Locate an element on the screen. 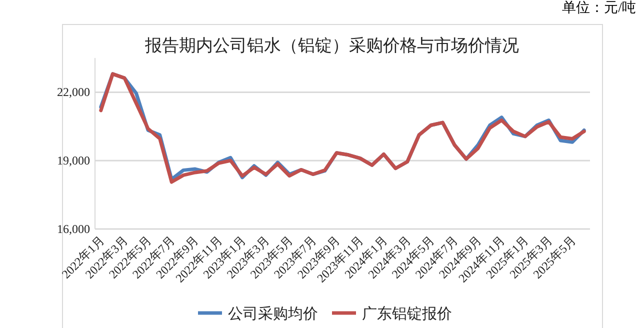  legend-label: 公司采购均价 is located at coordinates (273, 314).